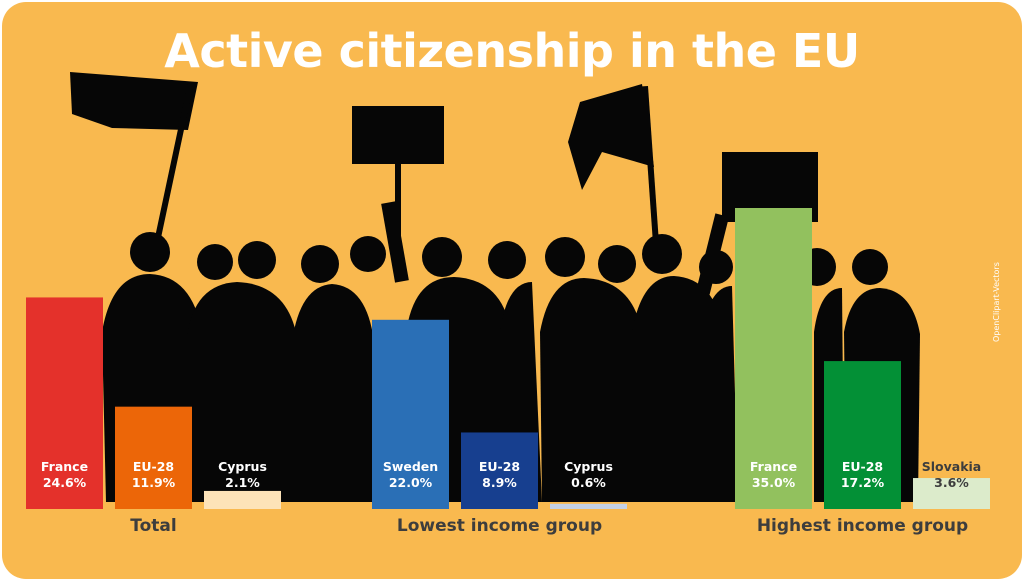  What do you see at coordinates (863, 482) in the screenshot?
I see `bar-label-value: 17.2%` at bounding box center [863, 482].